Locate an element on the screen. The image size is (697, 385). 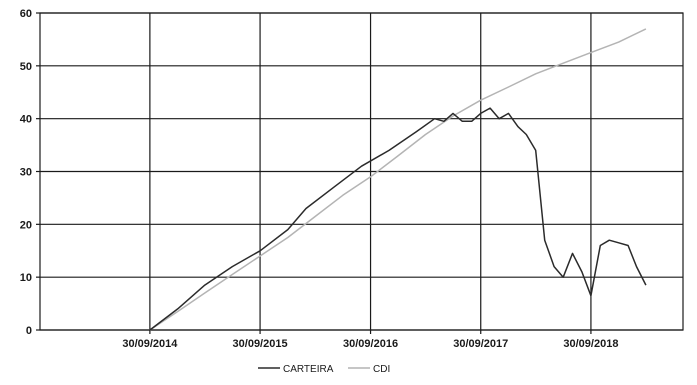
y-tick-label: 50 is located at coordinates (26, 67).